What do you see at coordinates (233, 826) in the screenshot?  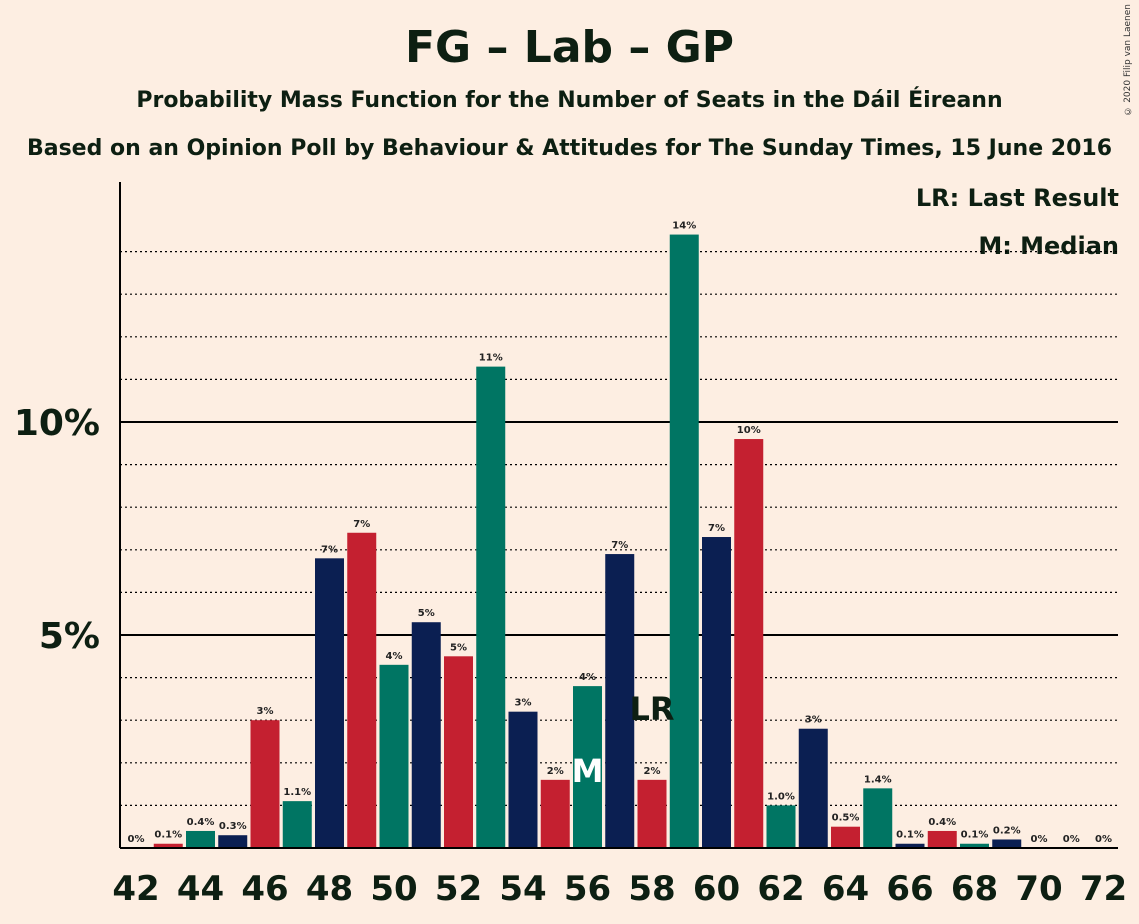 I see `bar-value-label: 0.3%` at bounding box center [233, 826].